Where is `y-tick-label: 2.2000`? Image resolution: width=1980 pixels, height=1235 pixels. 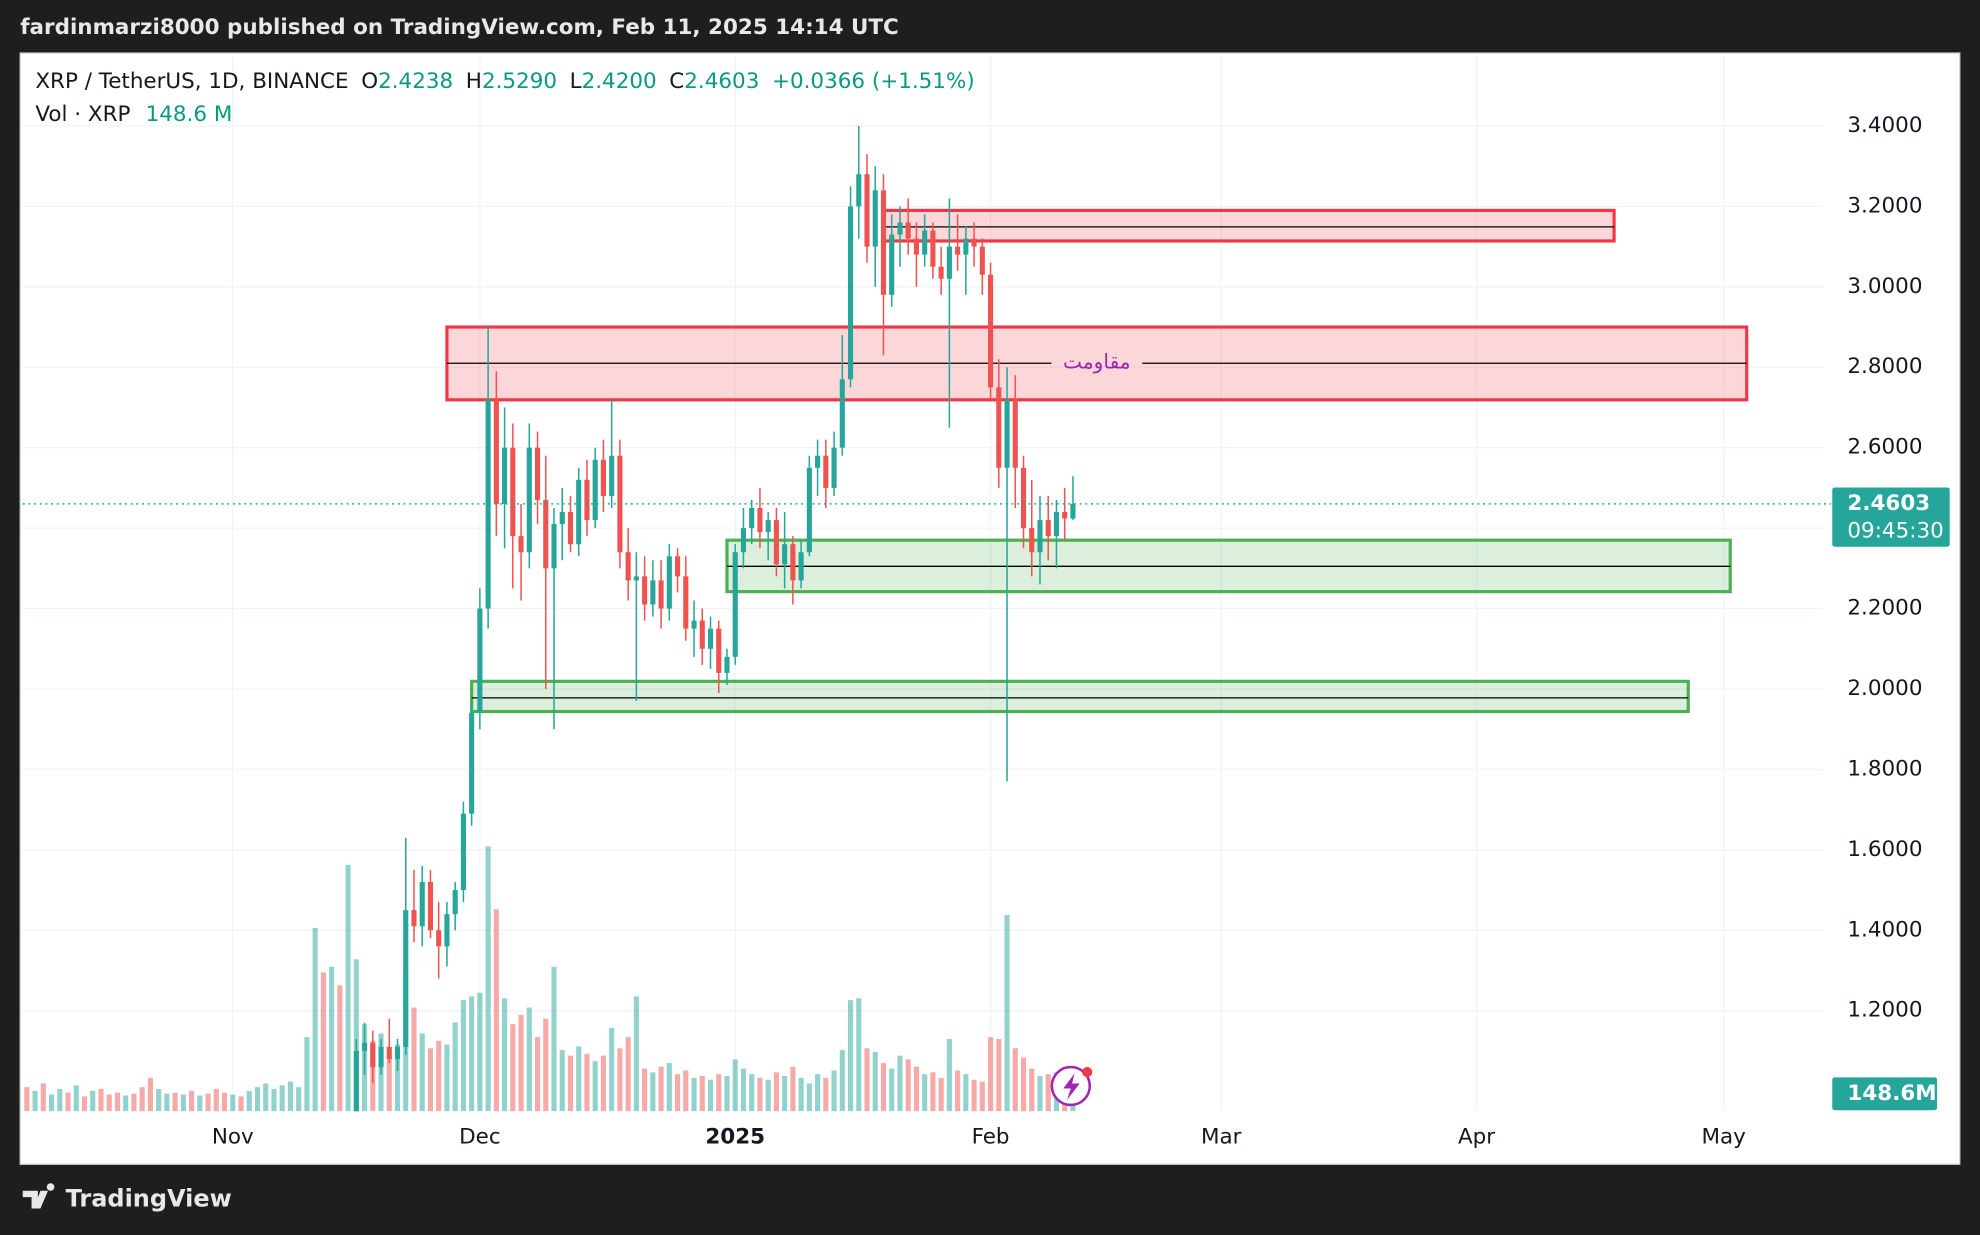
y-tick-label: 2.2000 is located at coordinates (1884, 608).